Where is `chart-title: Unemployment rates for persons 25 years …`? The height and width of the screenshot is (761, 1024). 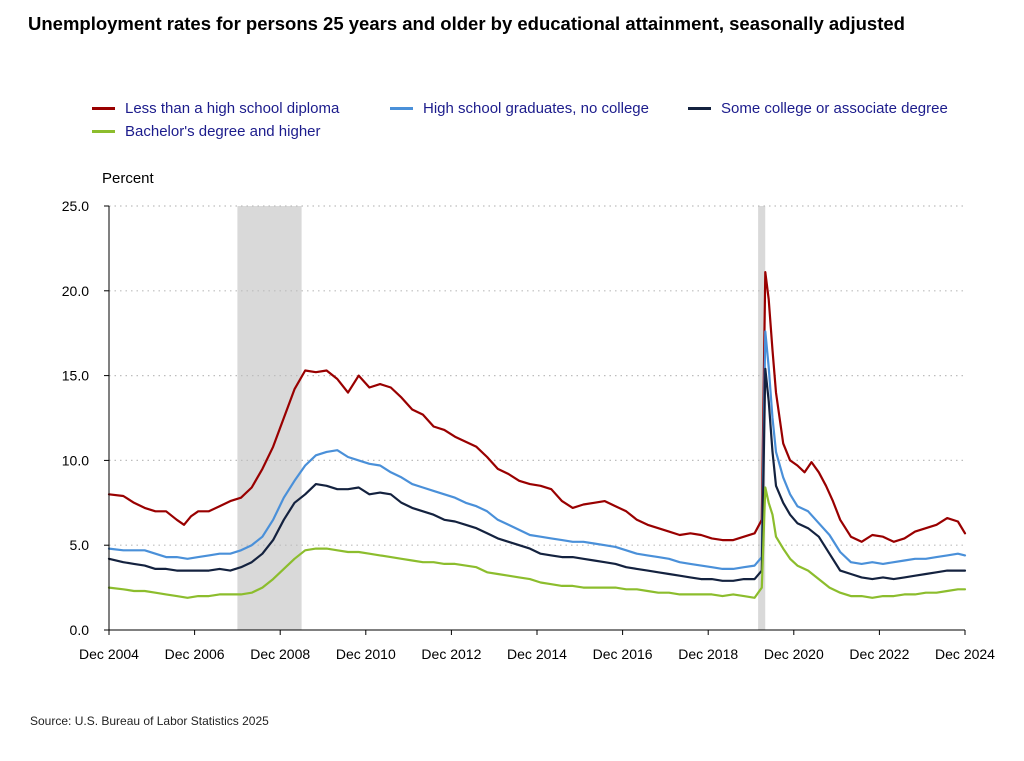
chart-title: Unemployment rates for persons 25 years … is located at coordinates (466, 23).